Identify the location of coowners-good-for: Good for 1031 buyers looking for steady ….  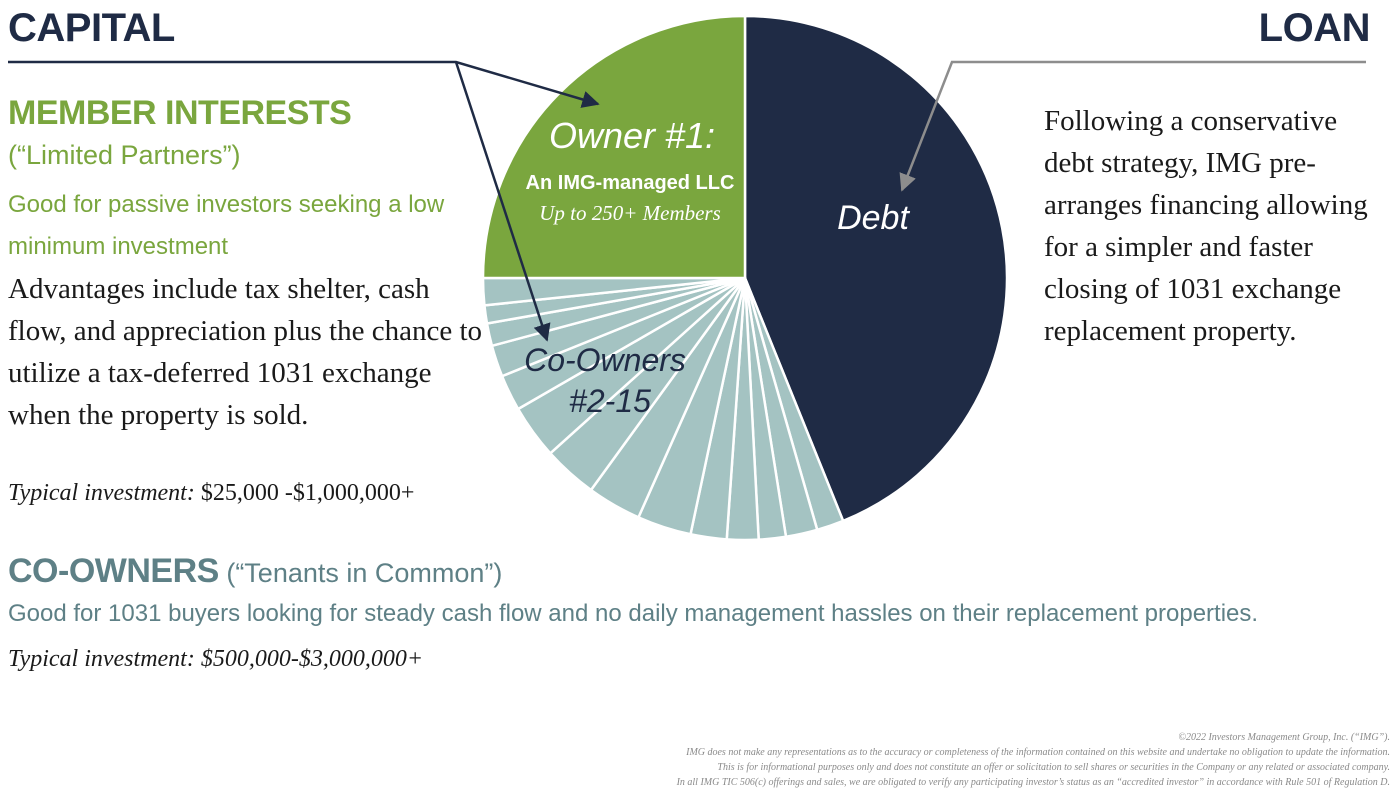
(633, 613).